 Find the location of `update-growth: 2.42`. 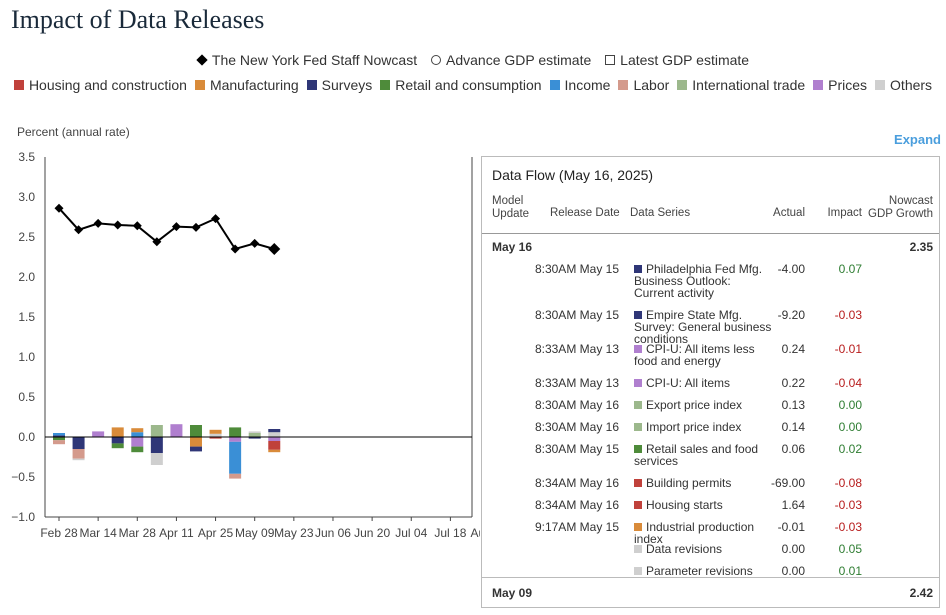

update-growth: 2.42 is located at coordinates (921, 593).